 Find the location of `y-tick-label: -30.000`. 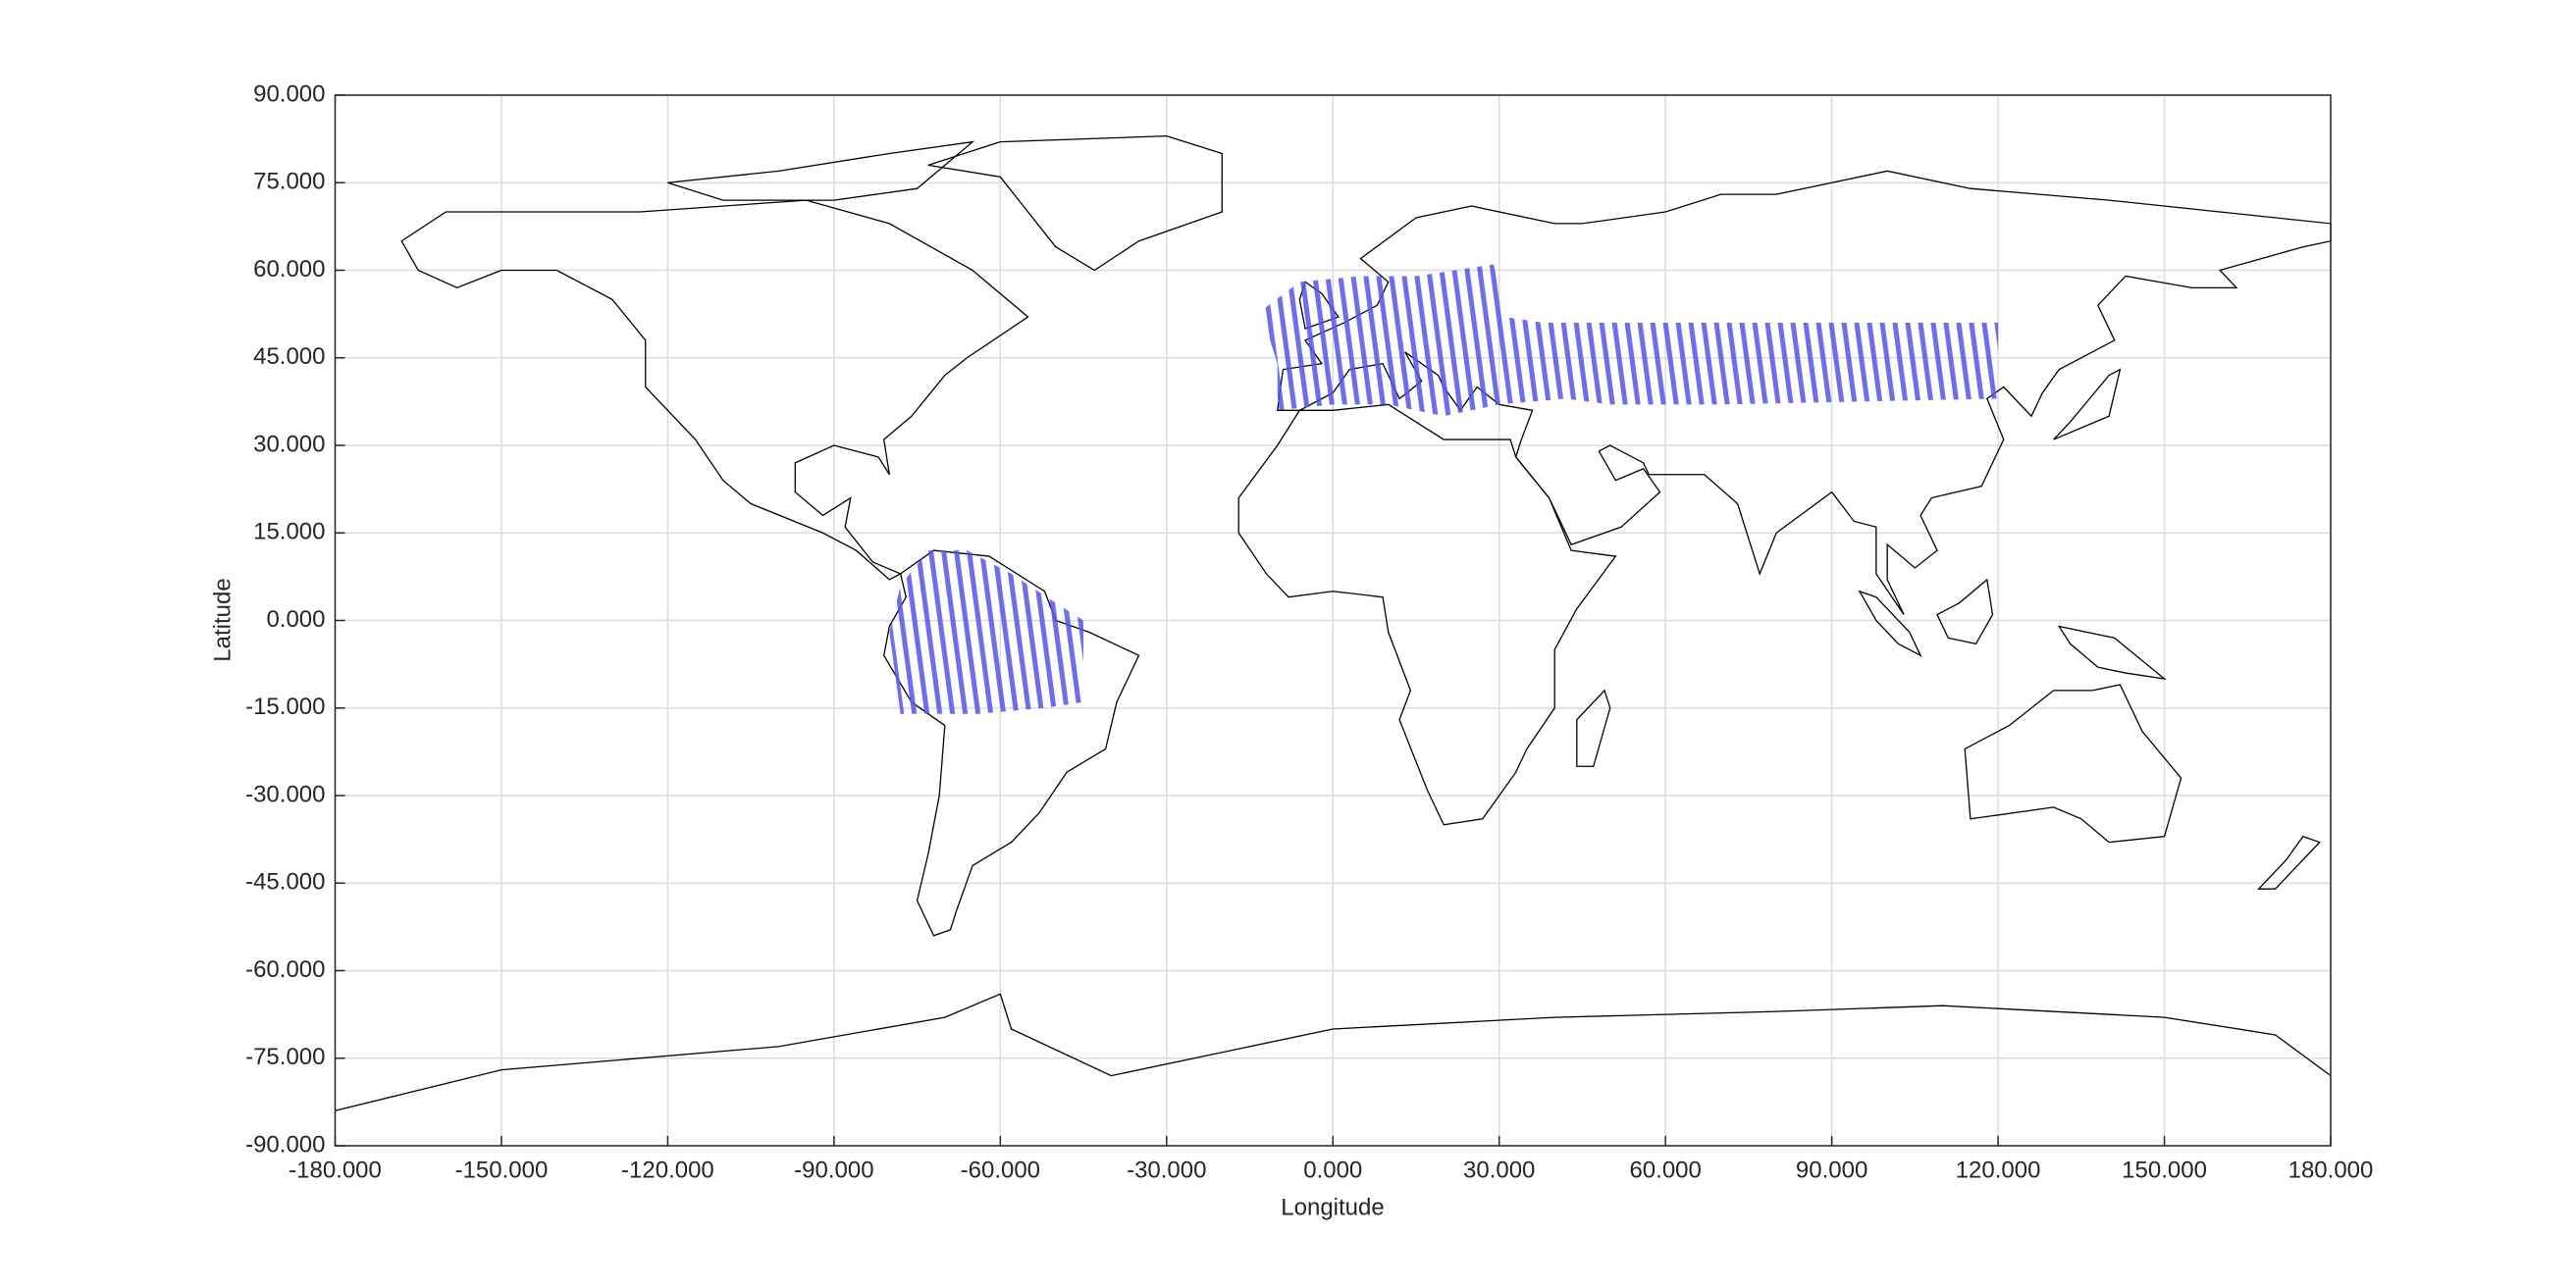

y-tick-label: -30.000 is located at coordinates (285, 794).